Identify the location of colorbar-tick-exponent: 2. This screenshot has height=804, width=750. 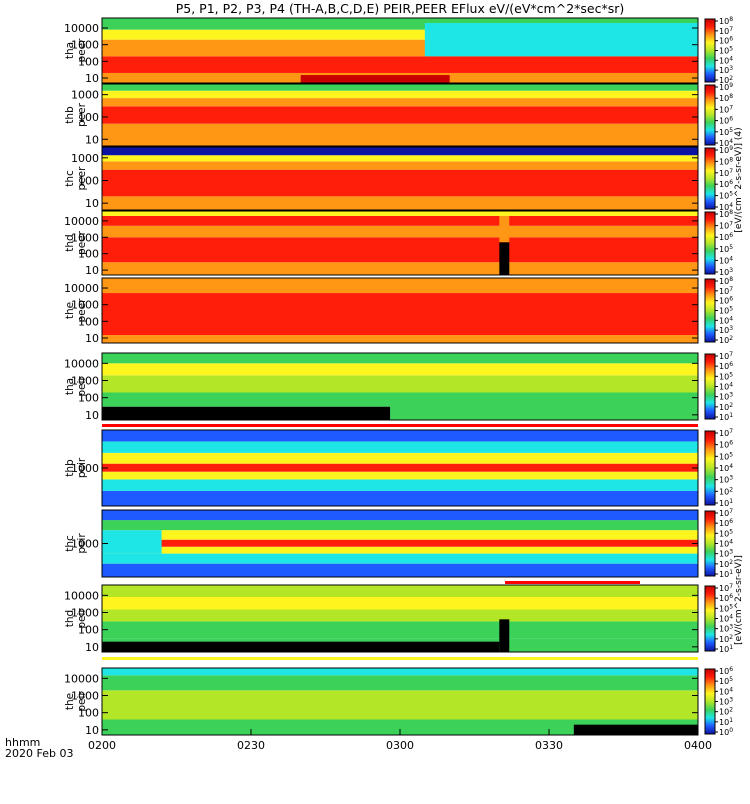
(731, 78).